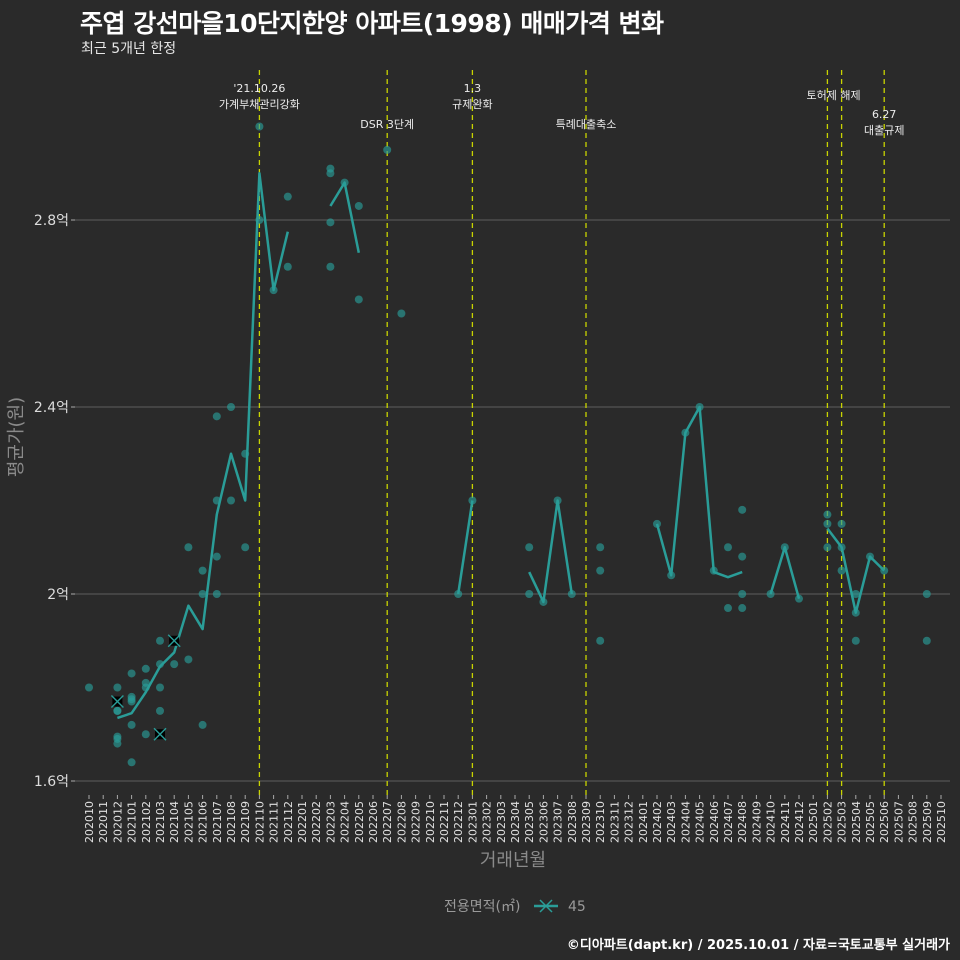  I want to click on x-tick-label: 202309, so click(586, 822).